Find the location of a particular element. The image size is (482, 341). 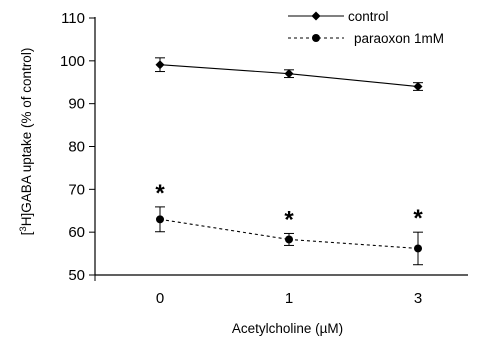

y-tick-label: 50 is located at coordinates (76, 275).